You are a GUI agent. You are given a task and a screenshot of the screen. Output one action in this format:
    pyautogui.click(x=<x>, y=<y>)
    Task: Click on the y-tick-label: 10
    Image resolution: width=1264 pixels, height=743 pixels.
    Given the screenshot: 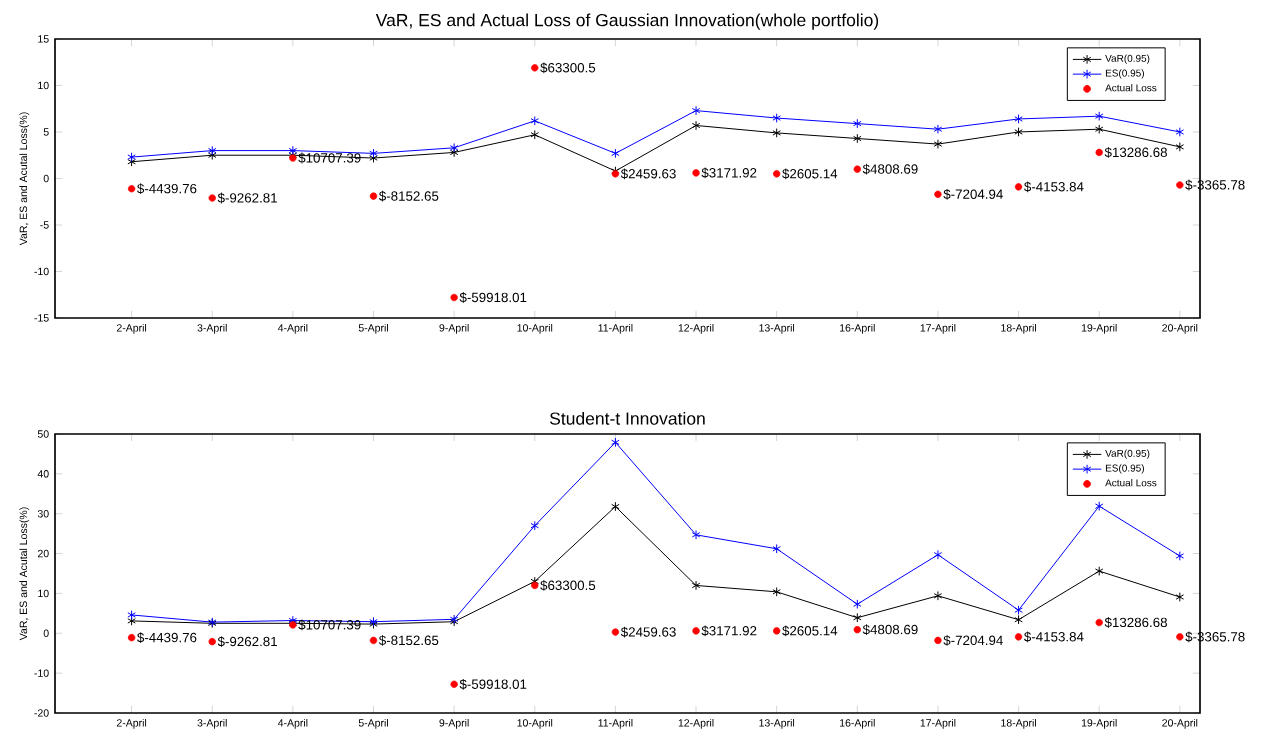 What is the action you would take?
    pyautogui.click(x=43, y=85)
    